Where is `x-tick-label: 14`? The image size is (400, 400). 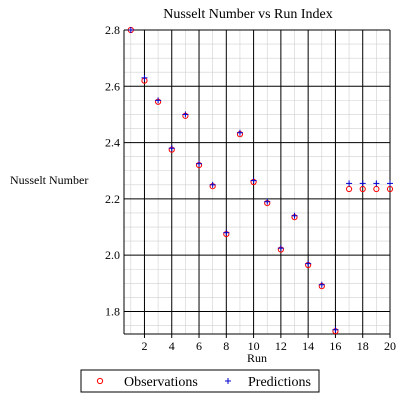
x-tick-label: 14 is located at coordinates (308, 346).